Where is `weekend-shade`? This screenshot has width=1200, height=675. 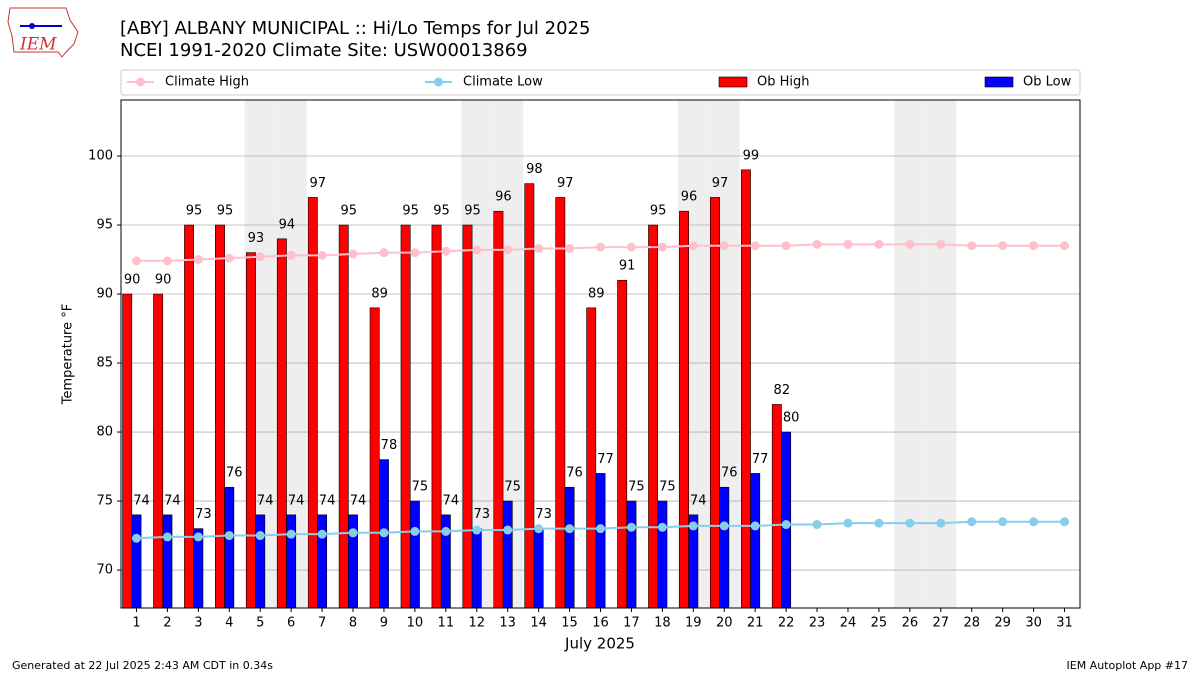 weekend-shade is located at coordinates (910, 354).